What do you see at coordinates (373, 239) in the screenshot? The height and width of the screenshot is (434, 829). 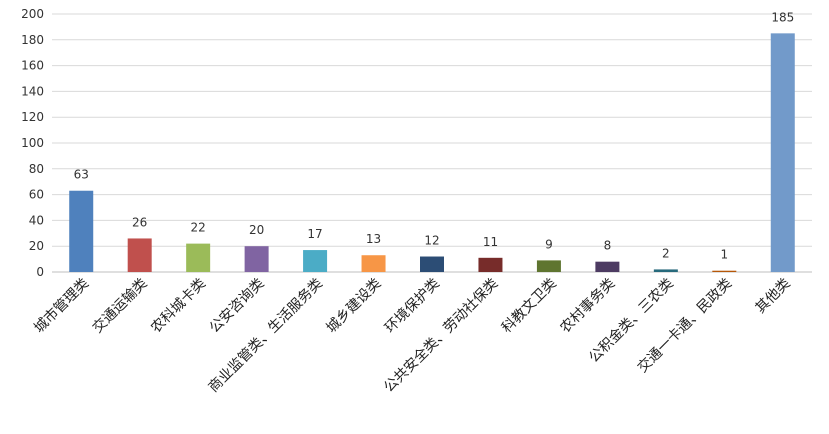 I see `data-label: 13` at bounding box center [373, 239].